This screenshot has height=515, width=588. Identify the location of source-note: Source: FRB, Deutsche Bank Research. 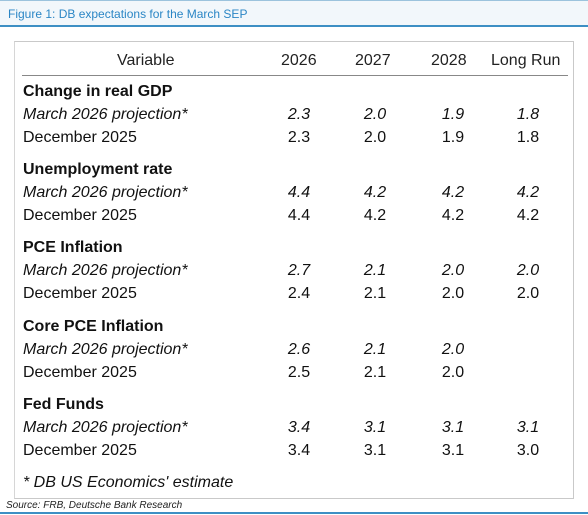
(94, 505).